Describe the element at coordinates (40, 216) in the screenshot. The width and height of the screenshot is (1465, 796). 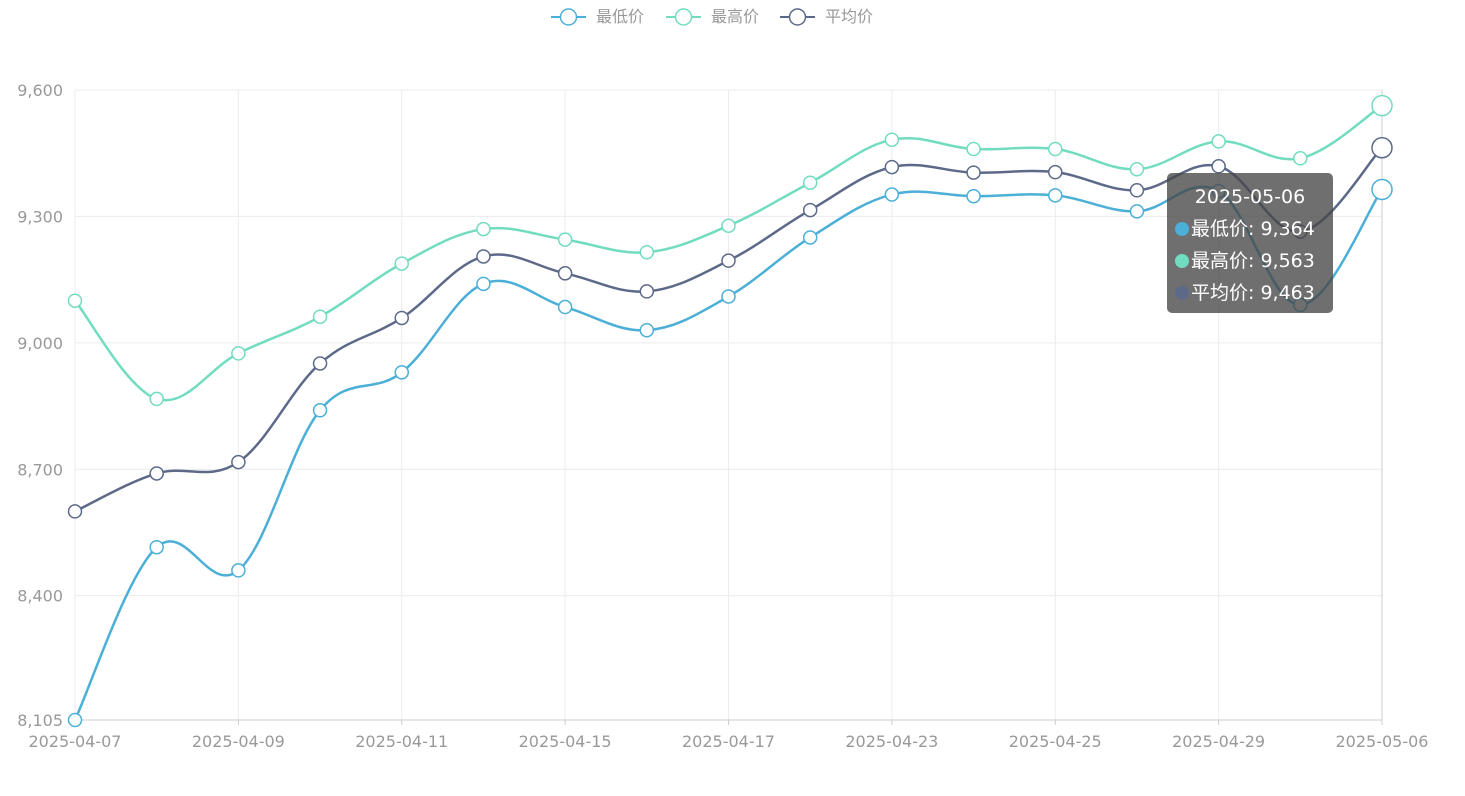
I see `y-tick-label: 9,300` at that location.